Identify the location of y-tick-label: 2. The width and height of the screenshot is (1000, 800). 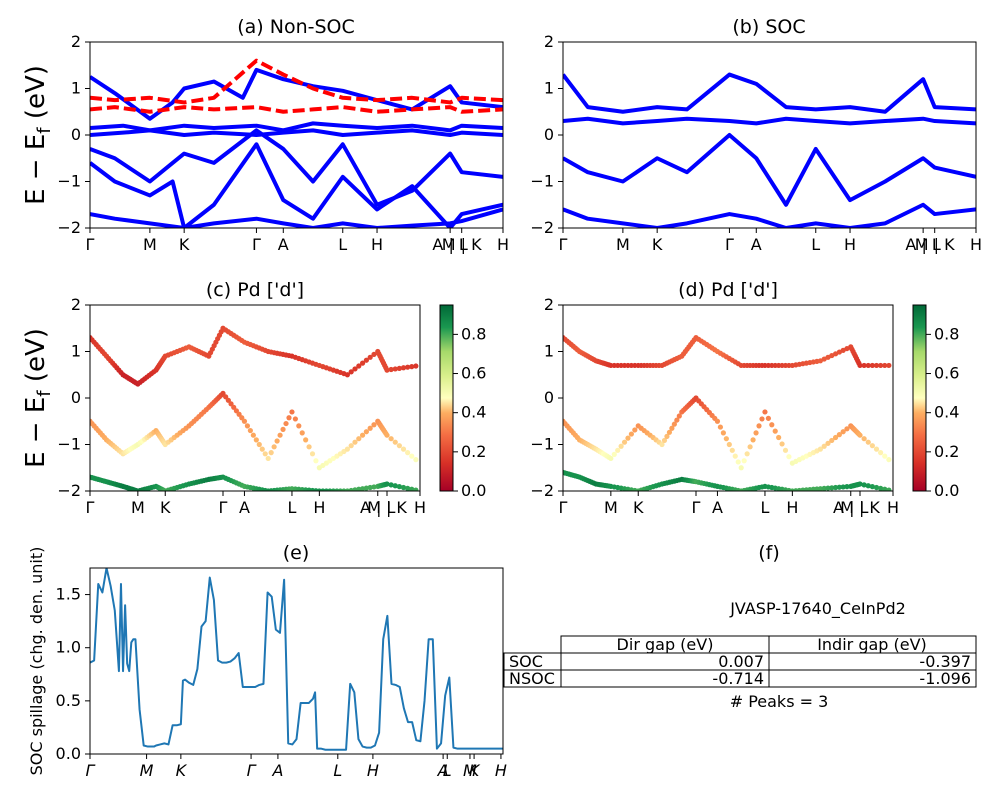
(76, 41).